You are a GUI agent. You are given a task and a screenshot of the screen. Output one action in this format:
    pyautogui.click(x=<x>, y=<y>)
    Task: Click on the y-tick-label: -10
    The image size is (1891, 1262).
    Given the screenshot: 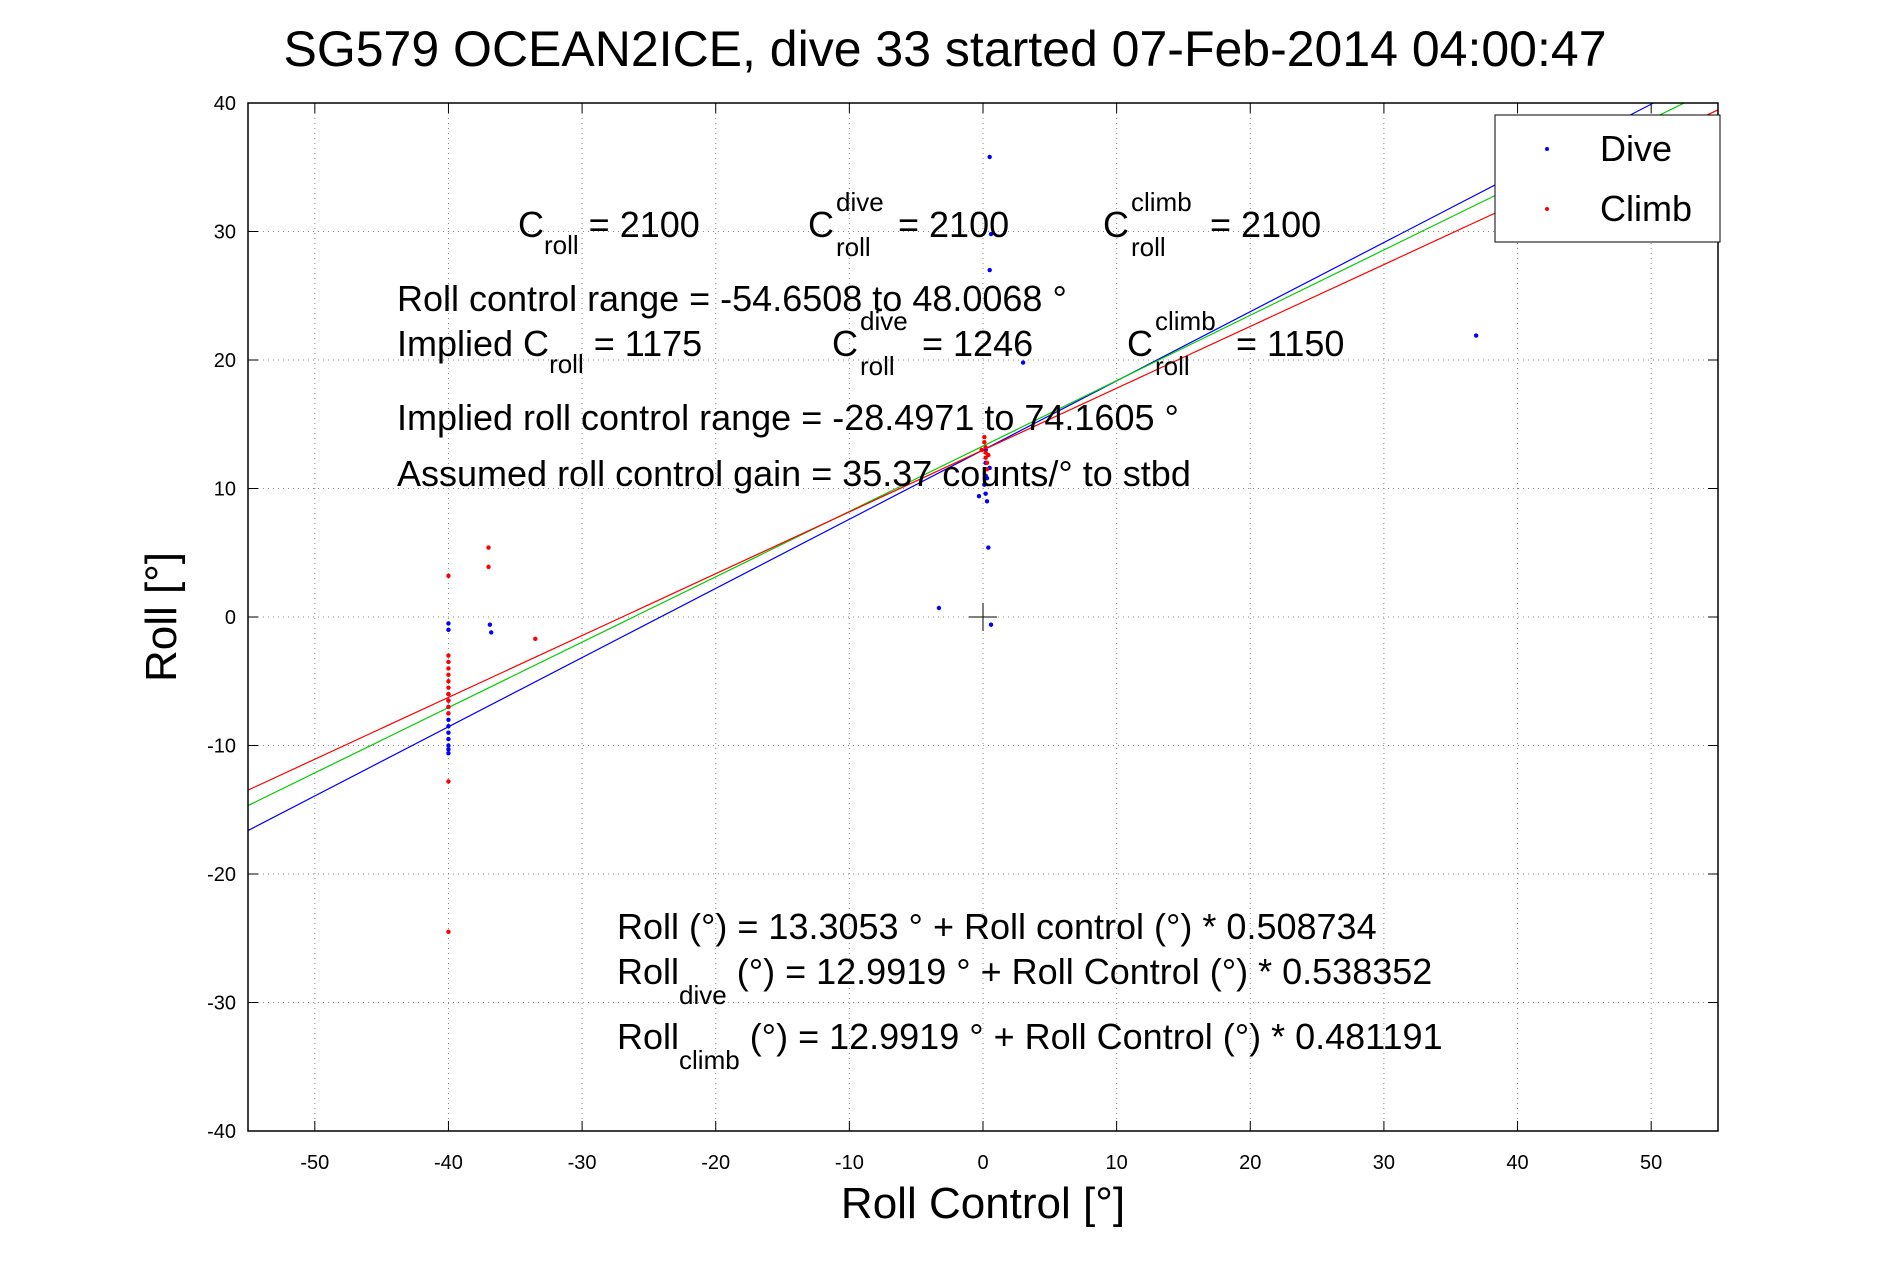 What is the action you would take?
    pyautogui.click(x=221, y=747)
    